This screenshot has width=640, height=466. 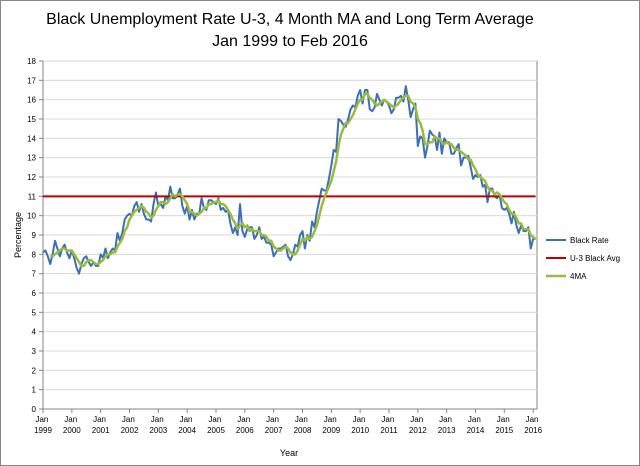 What do you see at coordinates (31, 138) in the screenshot?
I see `y-tick-label: 14` at bounding box center [31, 138].